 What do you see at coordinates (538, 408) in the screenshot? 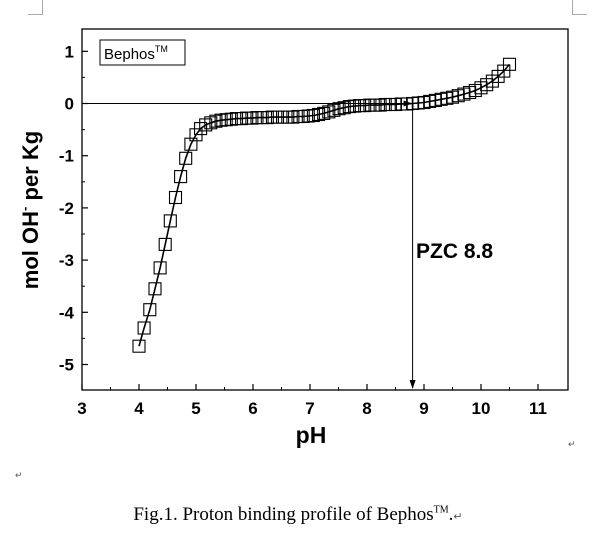
I see `x-tick-label: 11` at bounding box center [538, 408].